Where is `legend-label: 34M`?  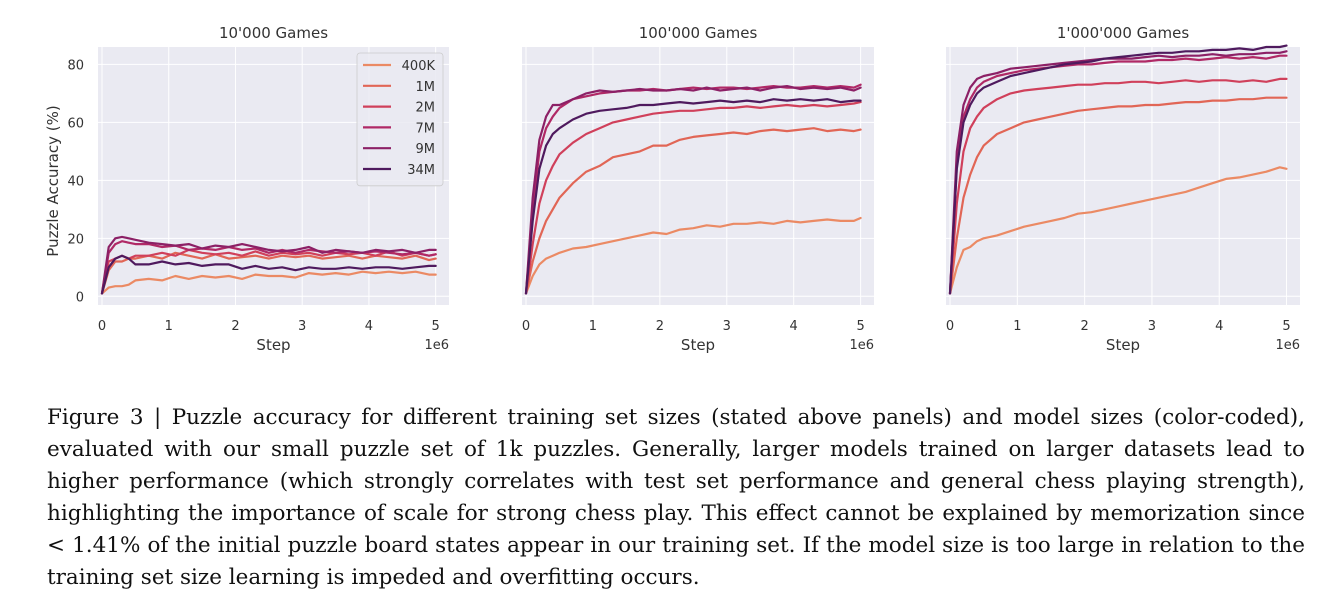
legend-label: 34M is located at coordinates (421, 170).